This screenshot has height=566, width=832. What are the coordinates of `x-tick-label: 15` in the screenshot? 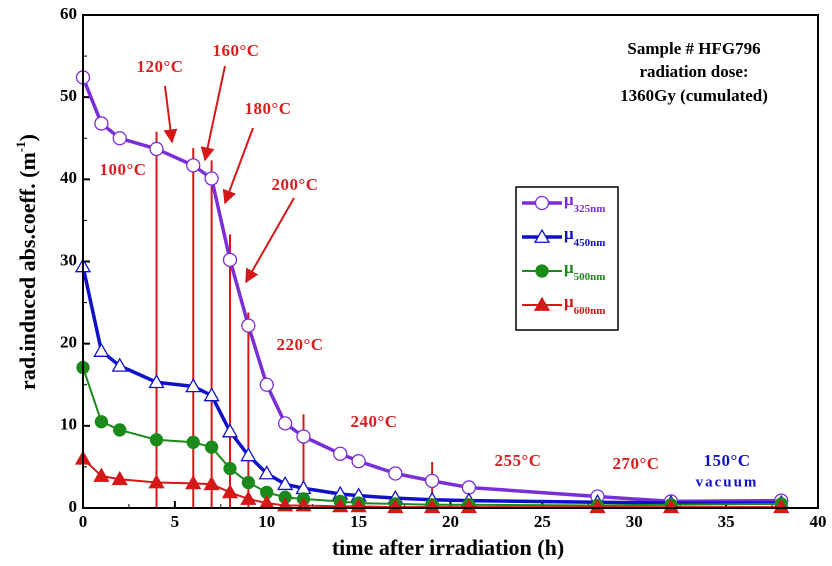 It's located at (358, 521).